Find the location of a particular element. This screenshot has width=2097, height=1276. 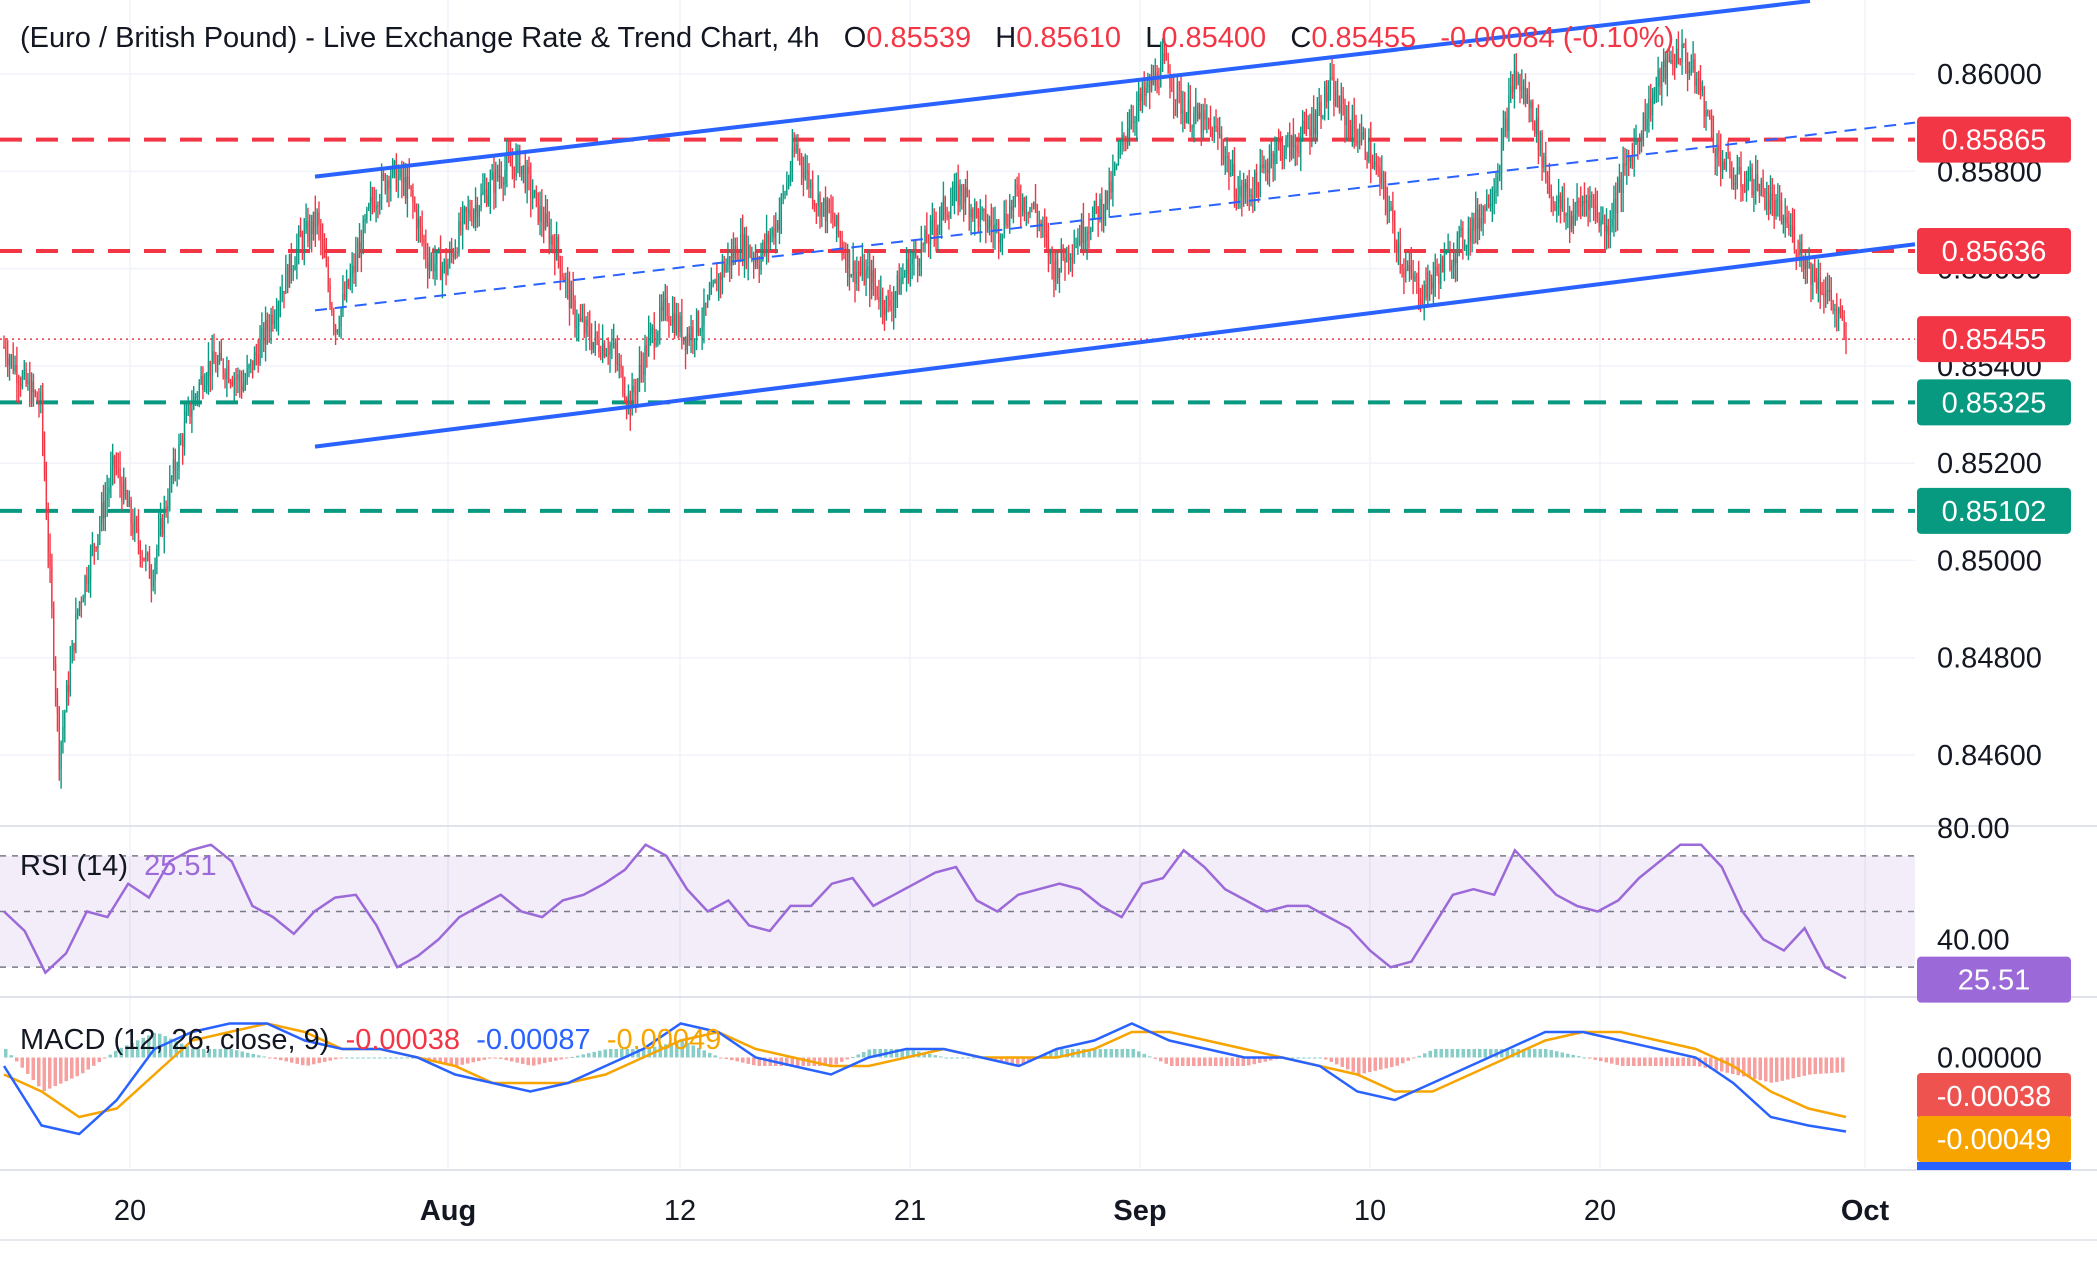

price-tag-resistance is located at coordinates (1994, 139).